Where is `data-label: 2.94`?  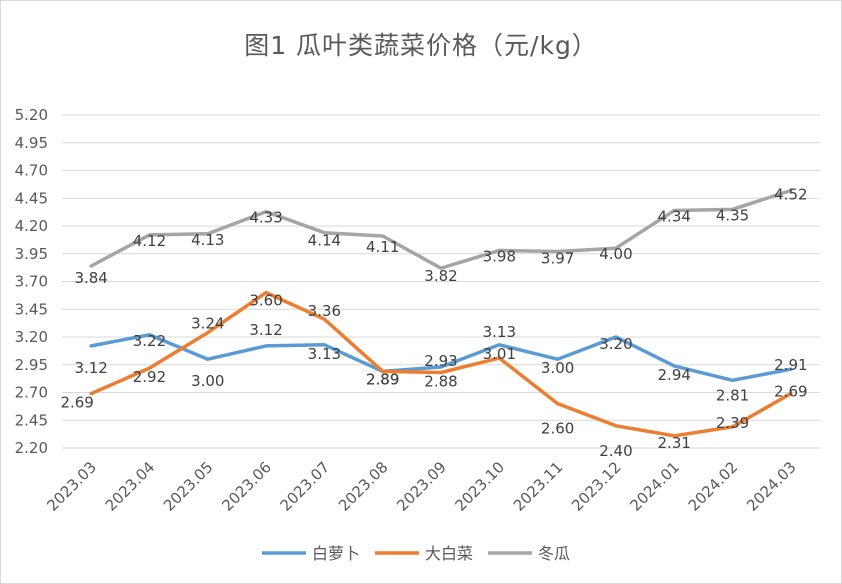 data-label: 2.94 is located at coordinates (674, 375).